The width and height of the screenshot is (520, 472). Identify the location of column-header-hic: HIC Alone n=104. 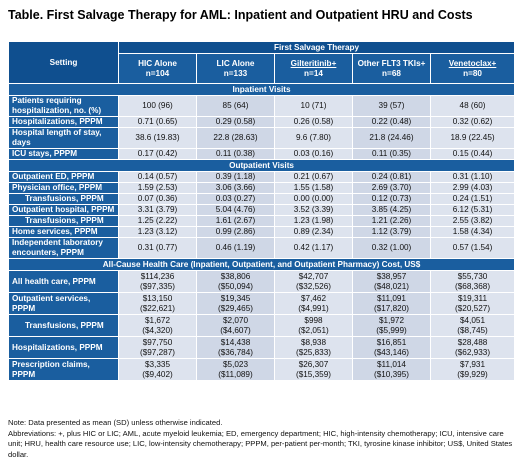
(157, 68).